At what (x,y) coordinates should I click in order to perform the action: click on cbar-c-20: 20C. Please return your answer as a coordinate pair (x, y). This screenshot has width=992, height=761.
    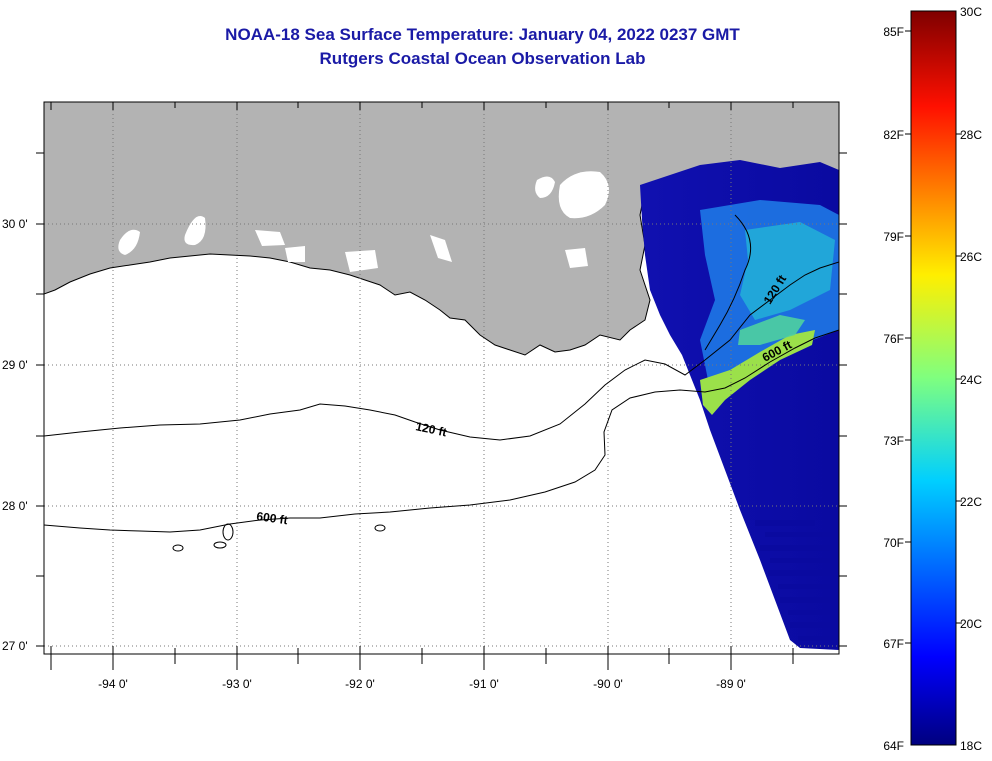
    Looking at the image, I should click on (971, 624).